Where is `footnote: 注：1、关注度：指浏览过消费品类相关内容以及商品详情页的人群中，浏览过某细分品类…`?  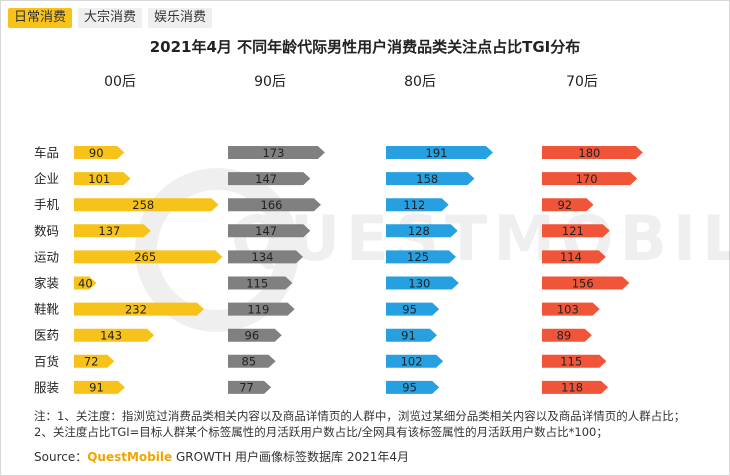
footnote: 注：1、关注度：指浏览过消费品类相关内容以及商品详情页的人群中，浏览过某细分品类… is located at coordinates (360, 424).